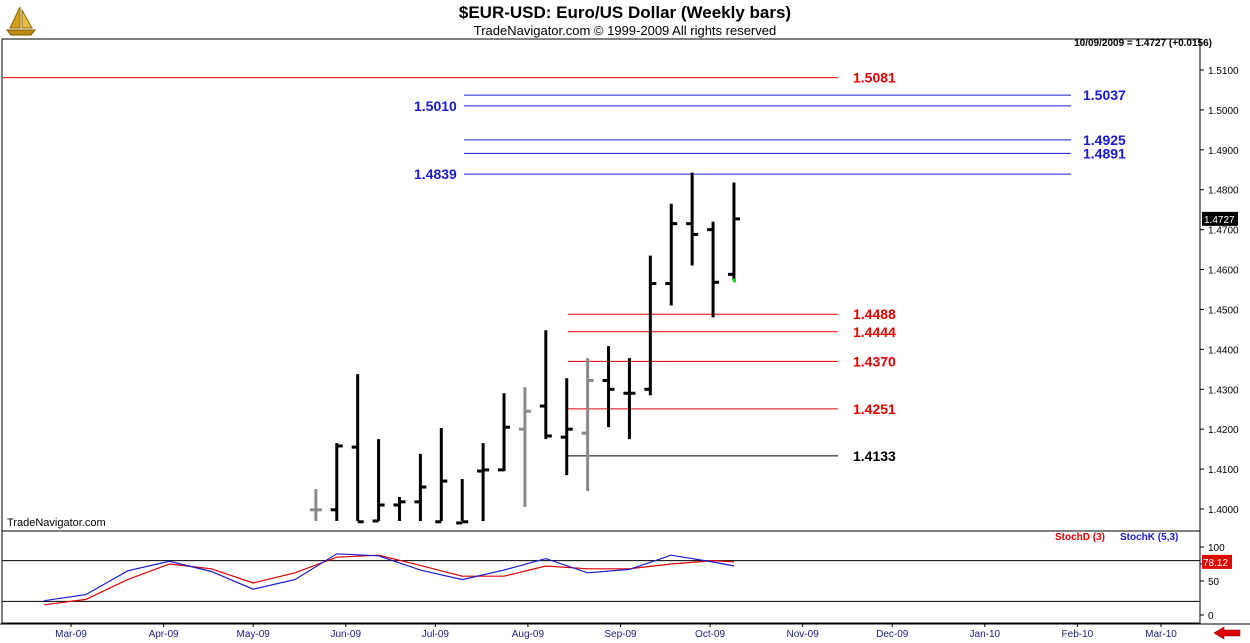  What do you see at coordinates (892, 634) in the screenshot?
I see `date-axis-label: Dec-09` at bounding box center [892, 634].